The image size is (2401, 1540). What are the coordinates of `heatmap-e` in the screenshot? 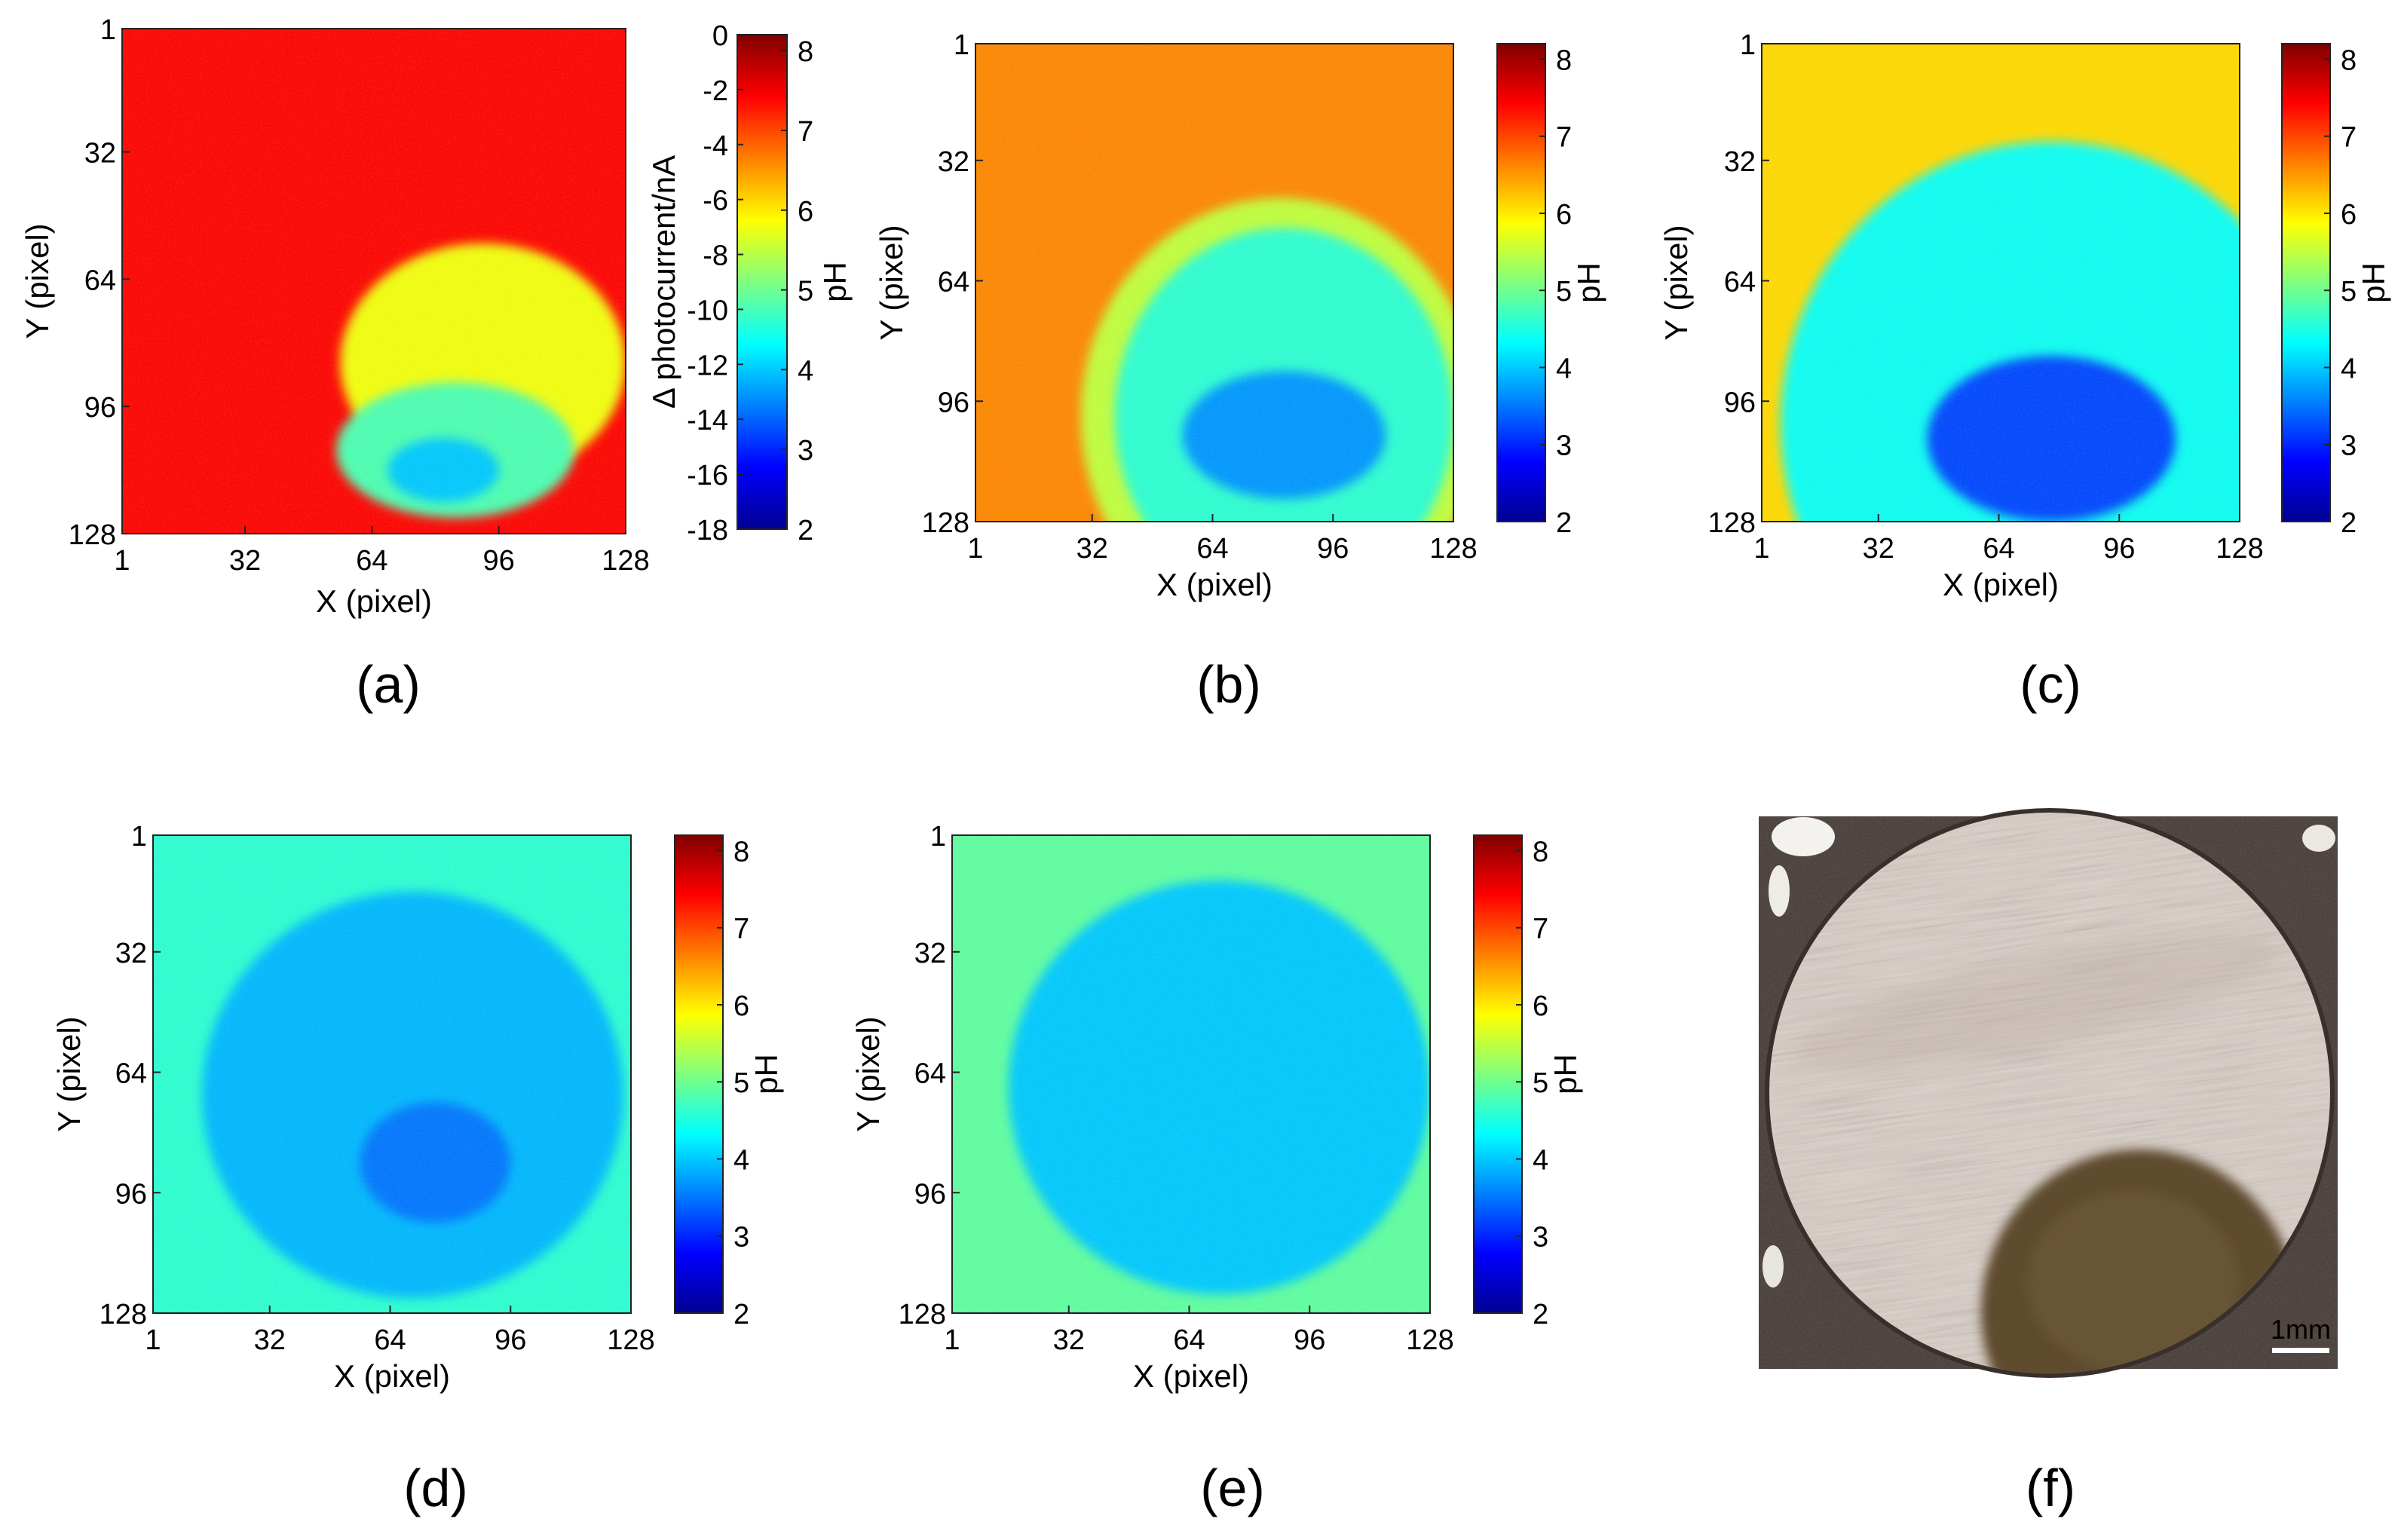 It's located at (1191, 1074).